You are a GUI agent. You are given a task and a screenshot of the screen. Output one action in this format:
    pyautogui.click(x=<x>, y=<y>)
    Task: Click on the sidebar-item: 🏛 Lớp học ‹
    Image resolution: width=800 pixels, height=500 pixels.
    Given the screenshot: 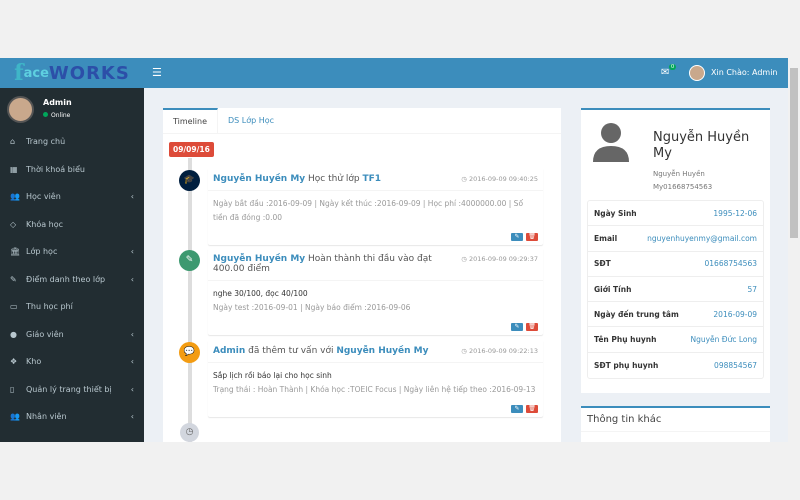 What is the action you would take?
    pyautogui.click(x=72, y=252)
    